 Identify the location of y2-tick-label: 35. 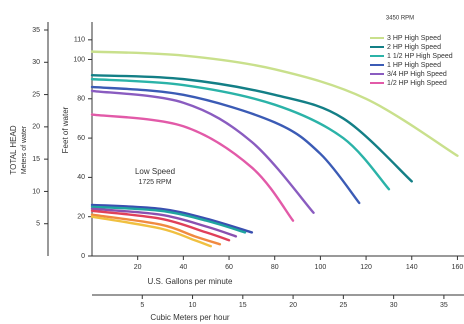
(36, 30).